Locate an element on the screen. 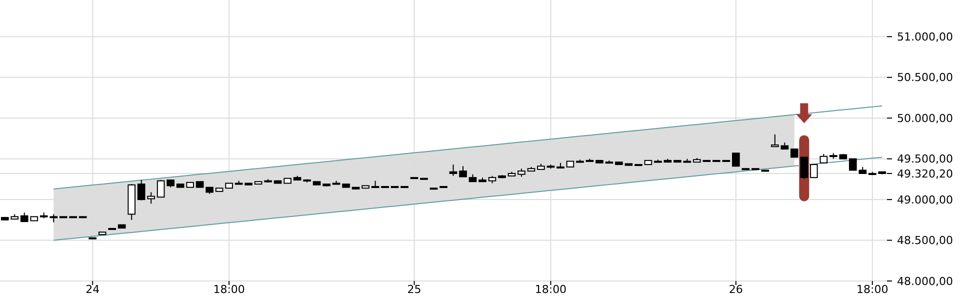 The image size is (960, 300). x-tick-label: 26 is located at coordinates (735, 289).